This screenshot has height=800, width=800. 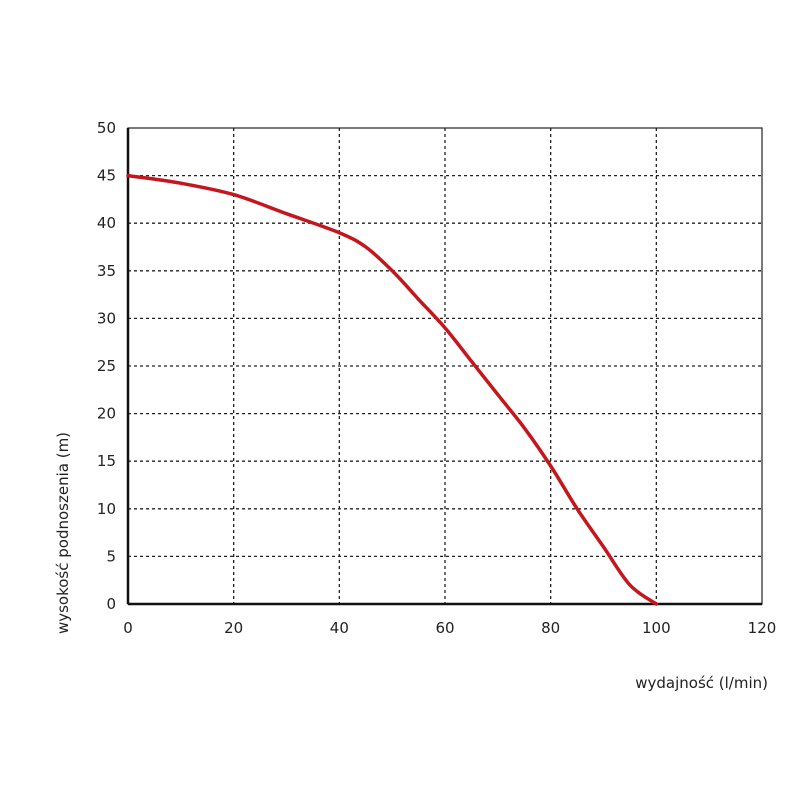 What do you see at coordinates (106, 223) in the screenshot?
I see `y-tick-label: 40` at bounding box center [106, 223].